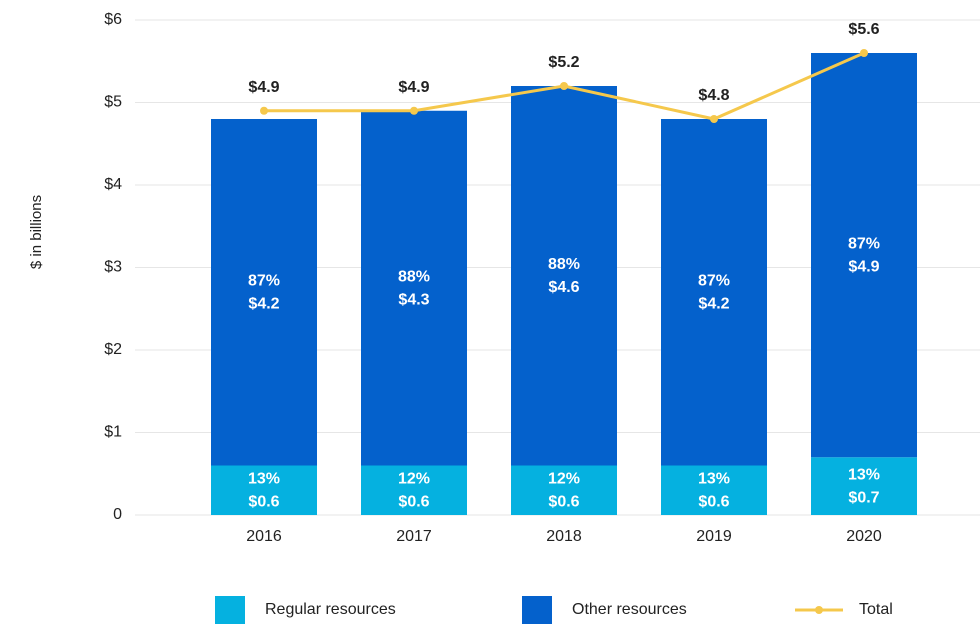 The image size is (980, 624). I want to click on y-tick-label: $4, so click(113, 184).